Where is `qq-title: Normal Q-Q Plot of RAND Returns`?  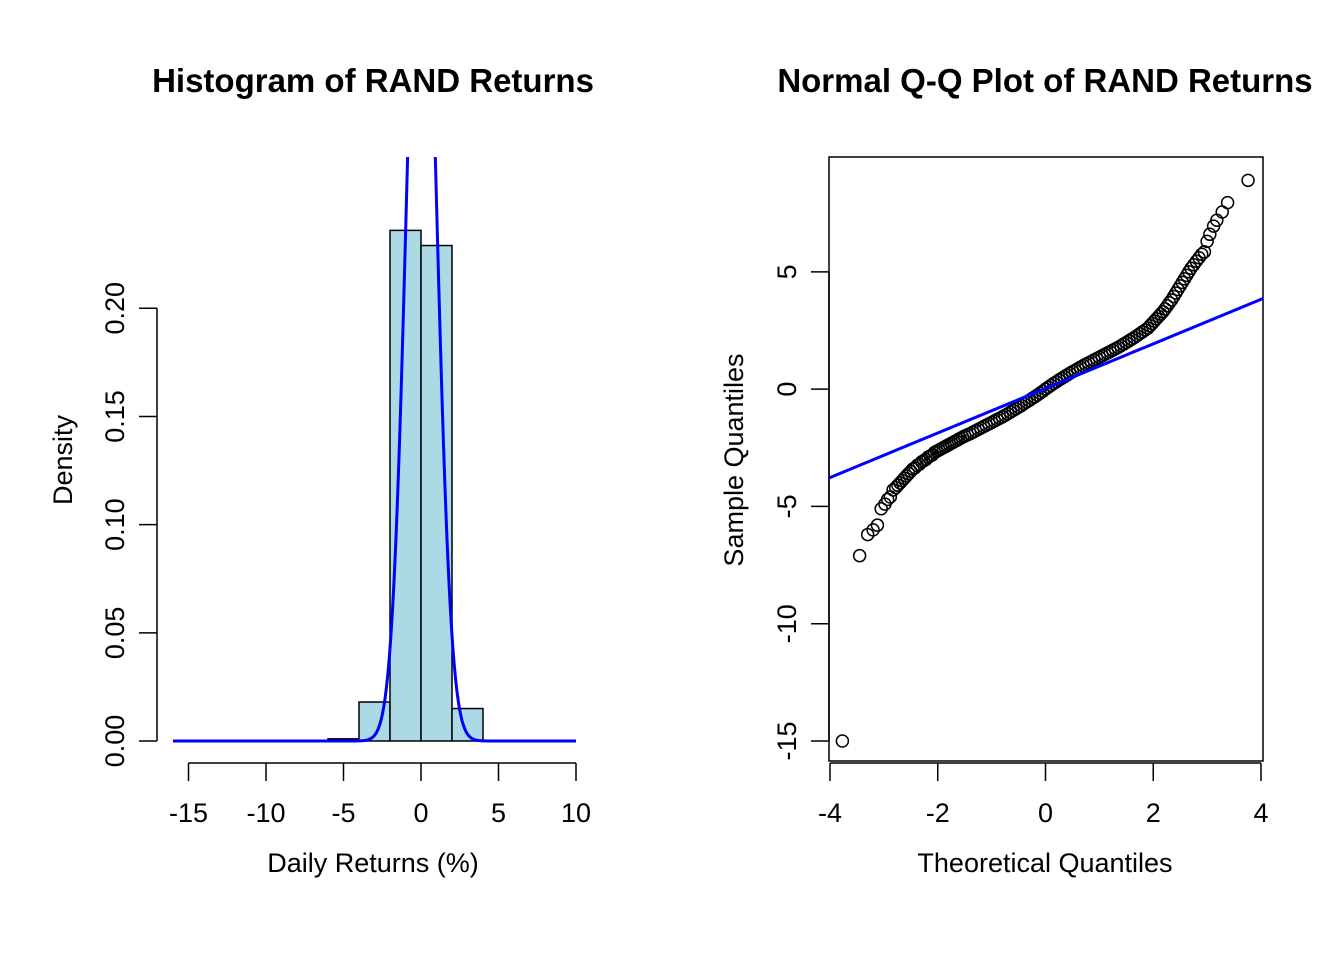 qq-title: Normal Q-Q Plot of RAND Returns is located at coordinates (1044, 80).